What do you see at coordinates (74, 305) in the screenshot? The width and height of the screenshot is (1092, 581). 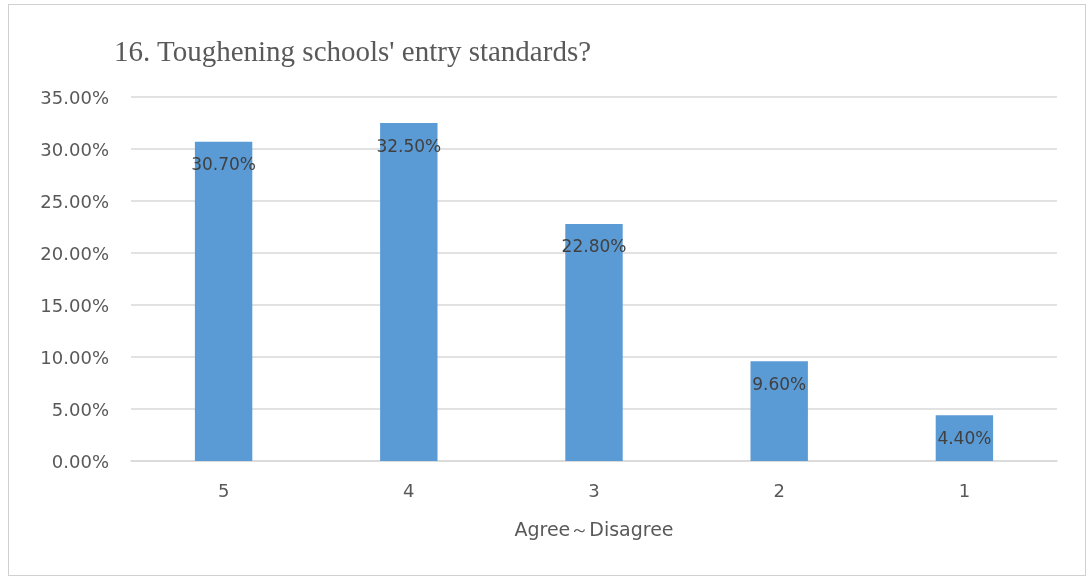 I see `y-tick-label: 15.00%` at bounding box center [74, 305].